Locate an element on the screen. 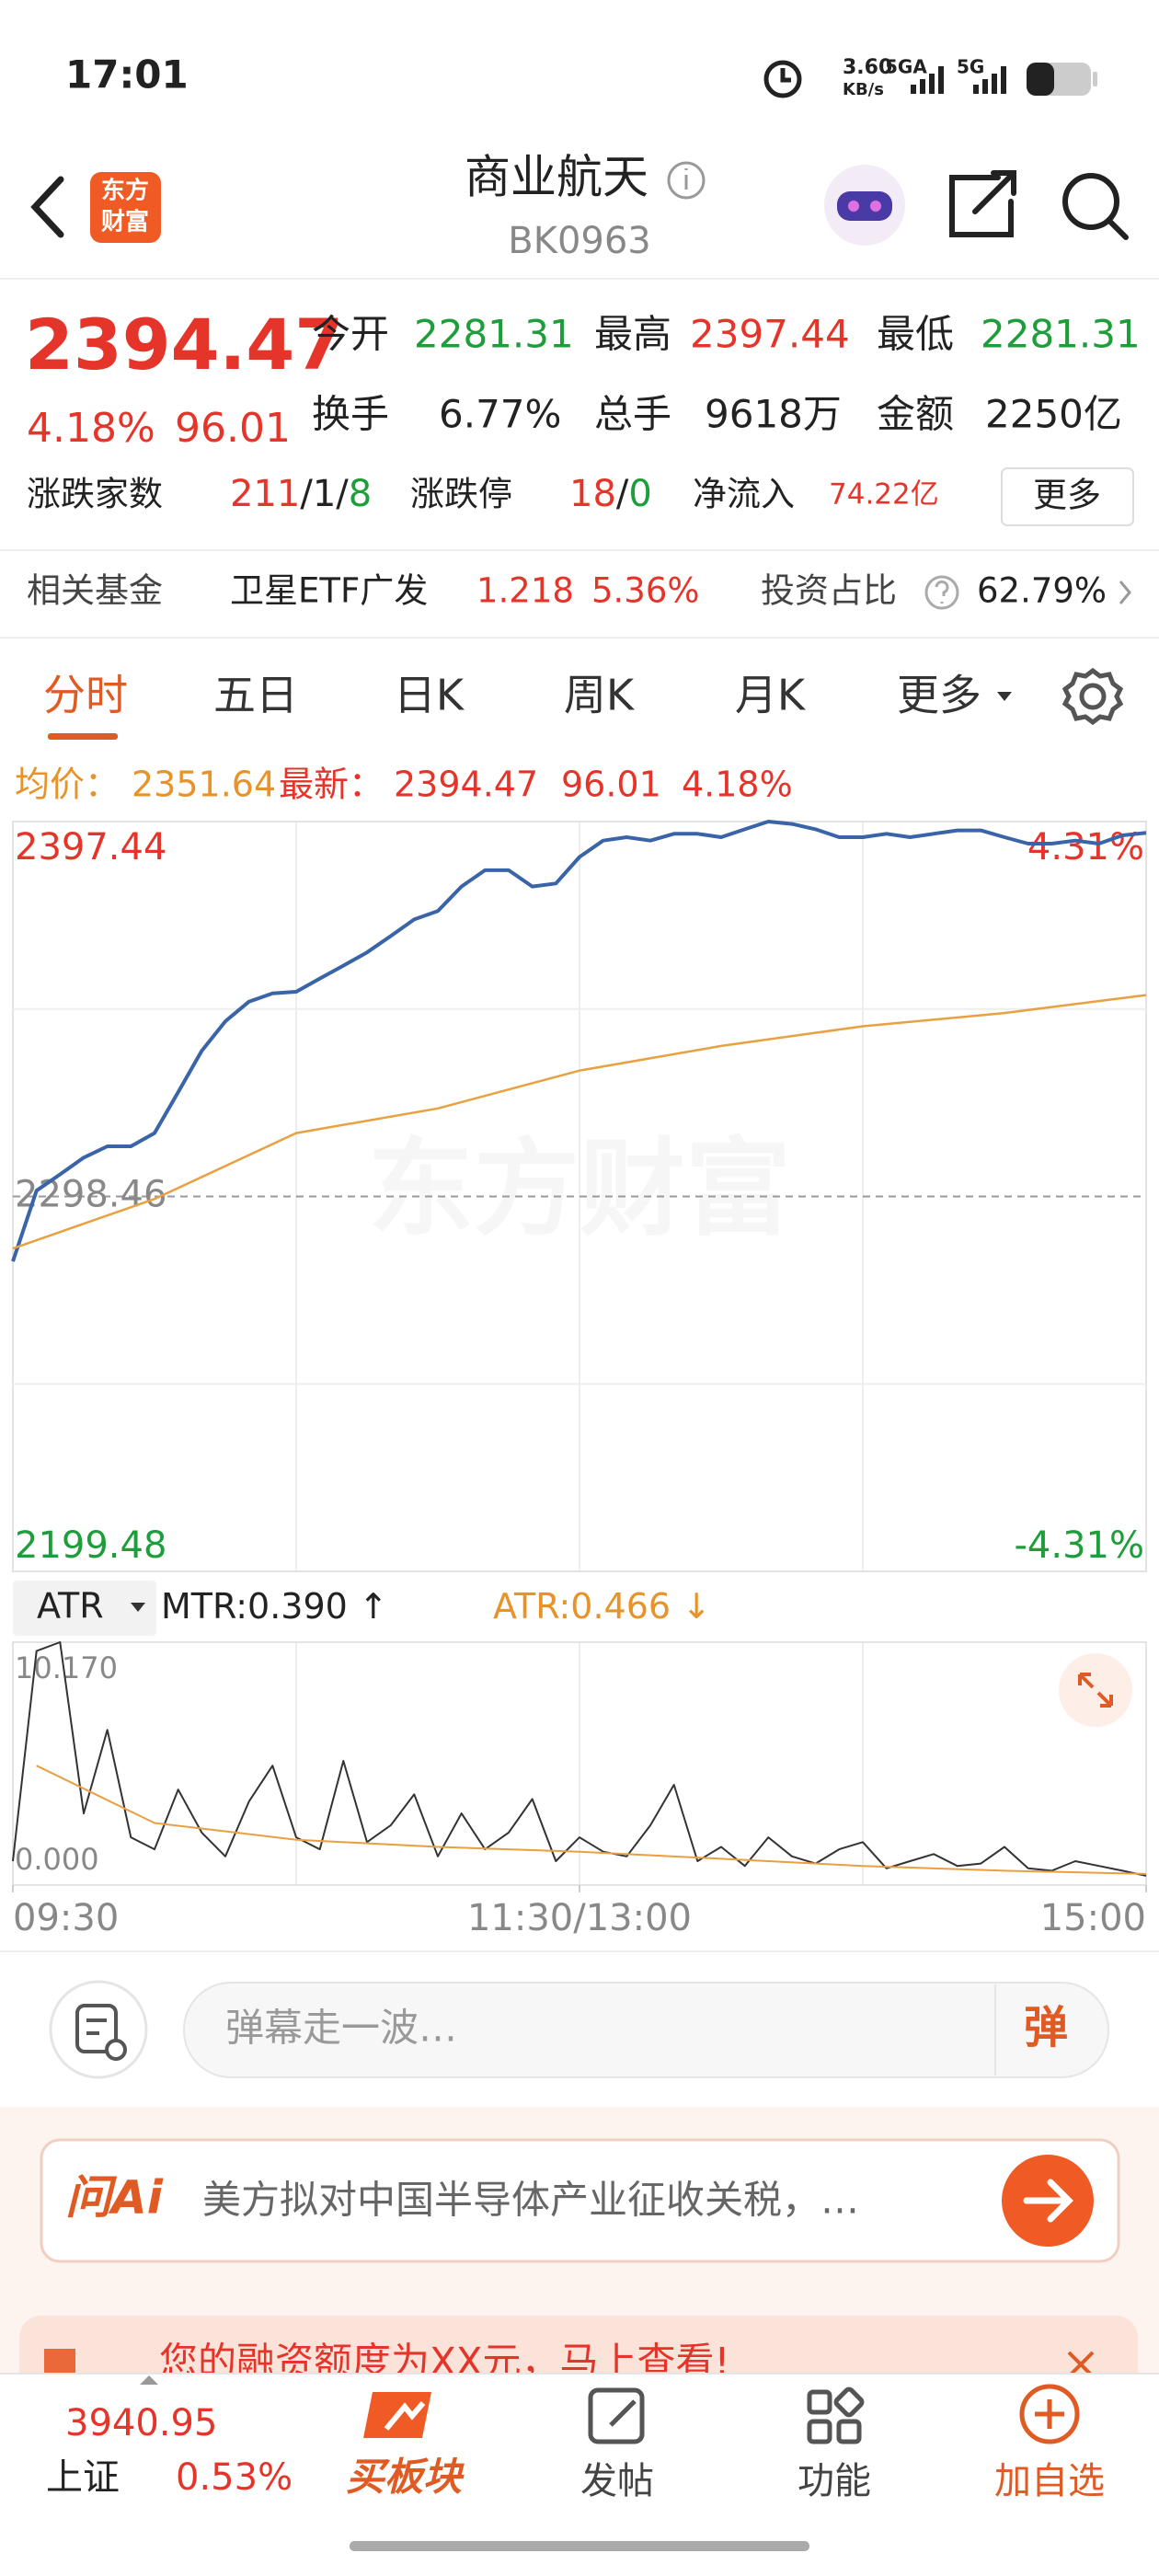  post-icon is located at coordinates (616, 2415).